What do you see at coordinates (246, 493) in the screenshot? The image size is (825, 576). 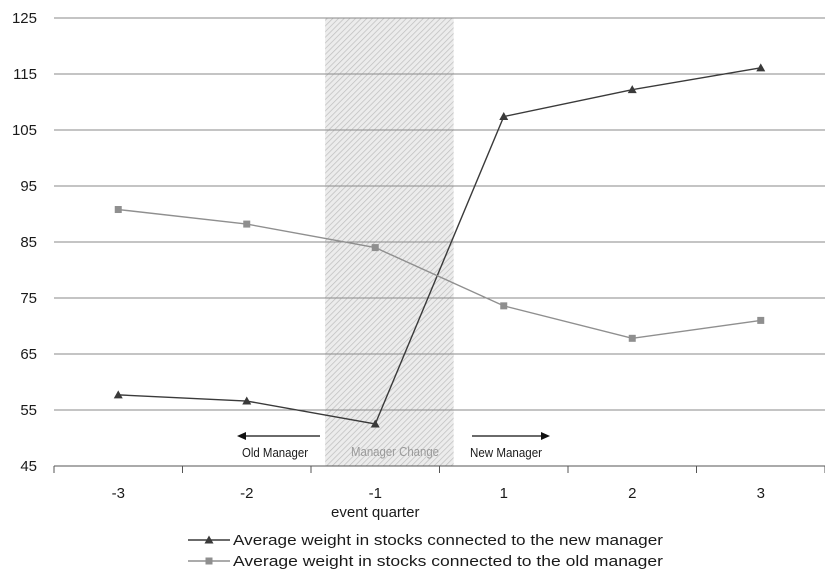 I see `x-tick-label: -2` at bounding box center [246, 493].